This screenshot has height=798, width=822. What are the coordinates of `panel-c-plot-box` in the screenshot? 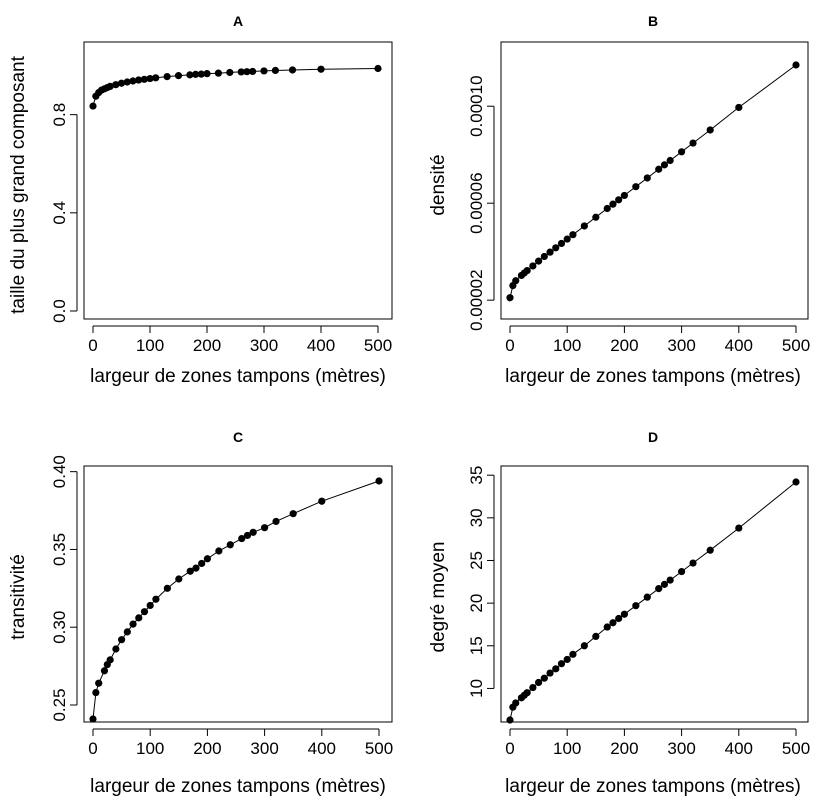 It's located at (238, 594).